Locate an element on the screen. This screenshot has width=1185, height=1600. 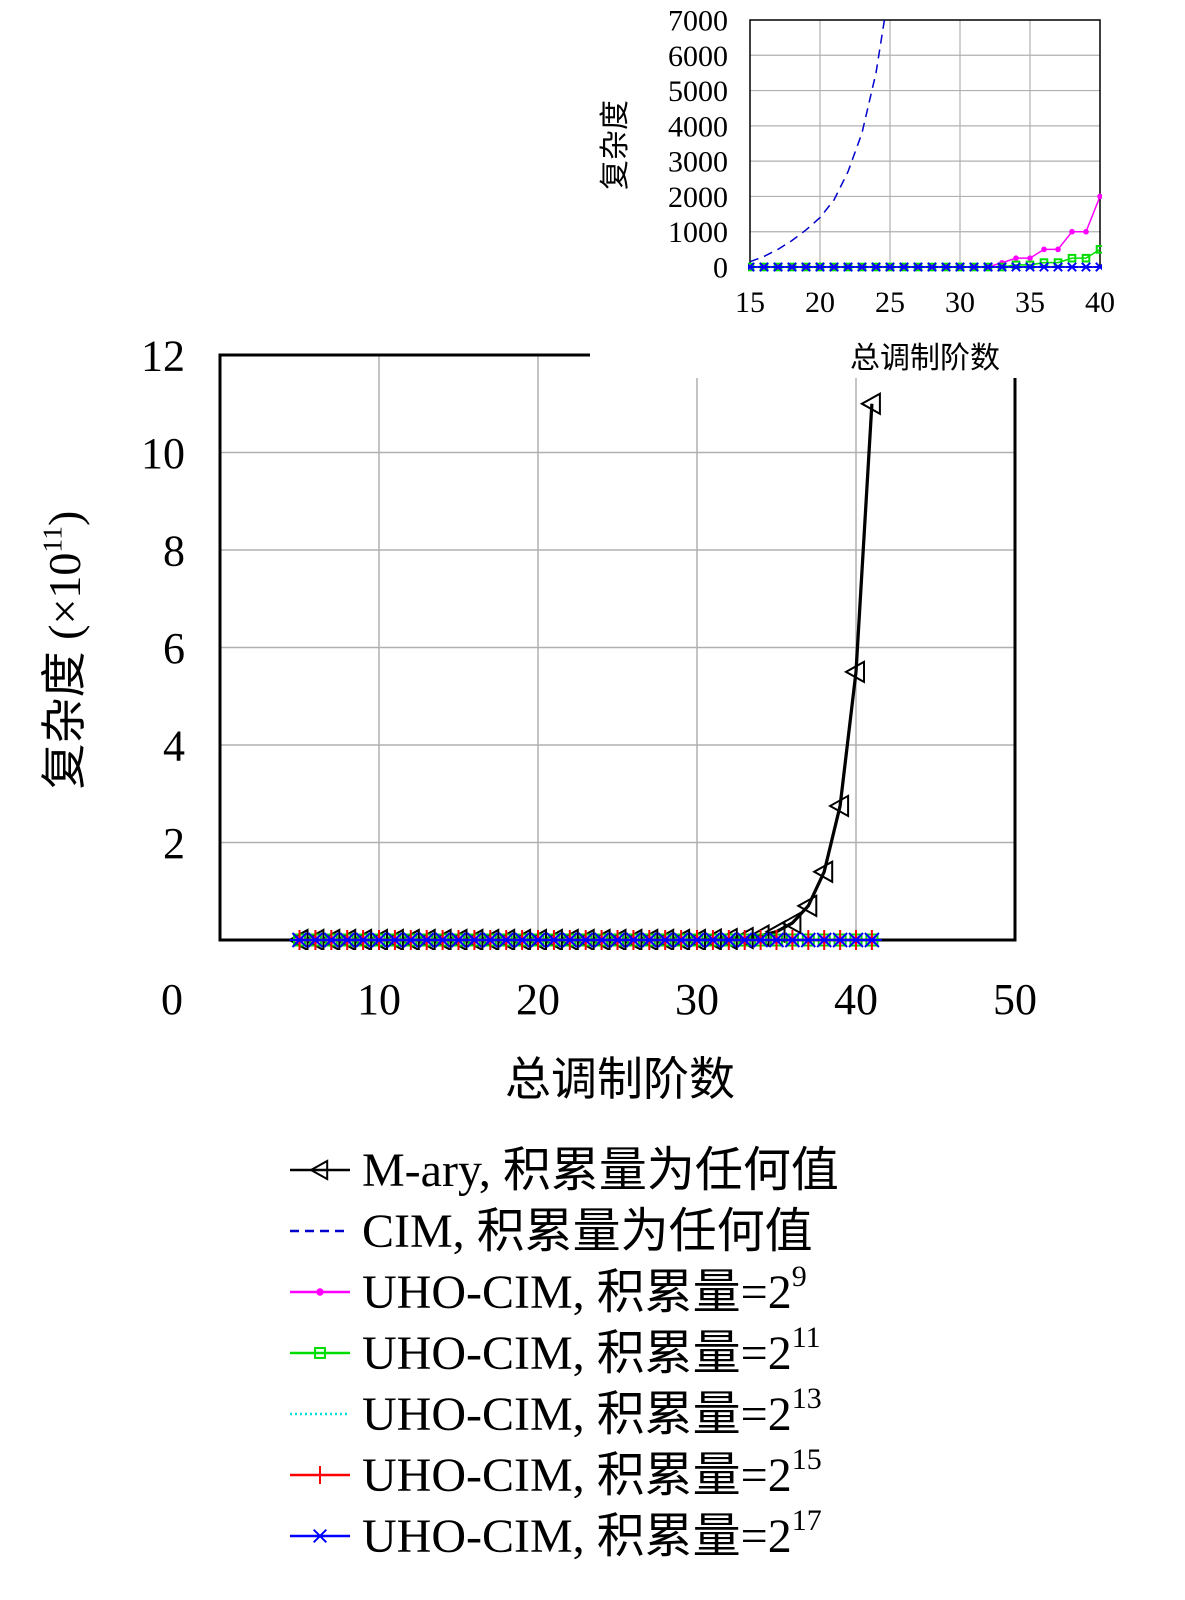
legend-label: UHO-CIM, 积累量=213 is located at coordinates (592, 1411).